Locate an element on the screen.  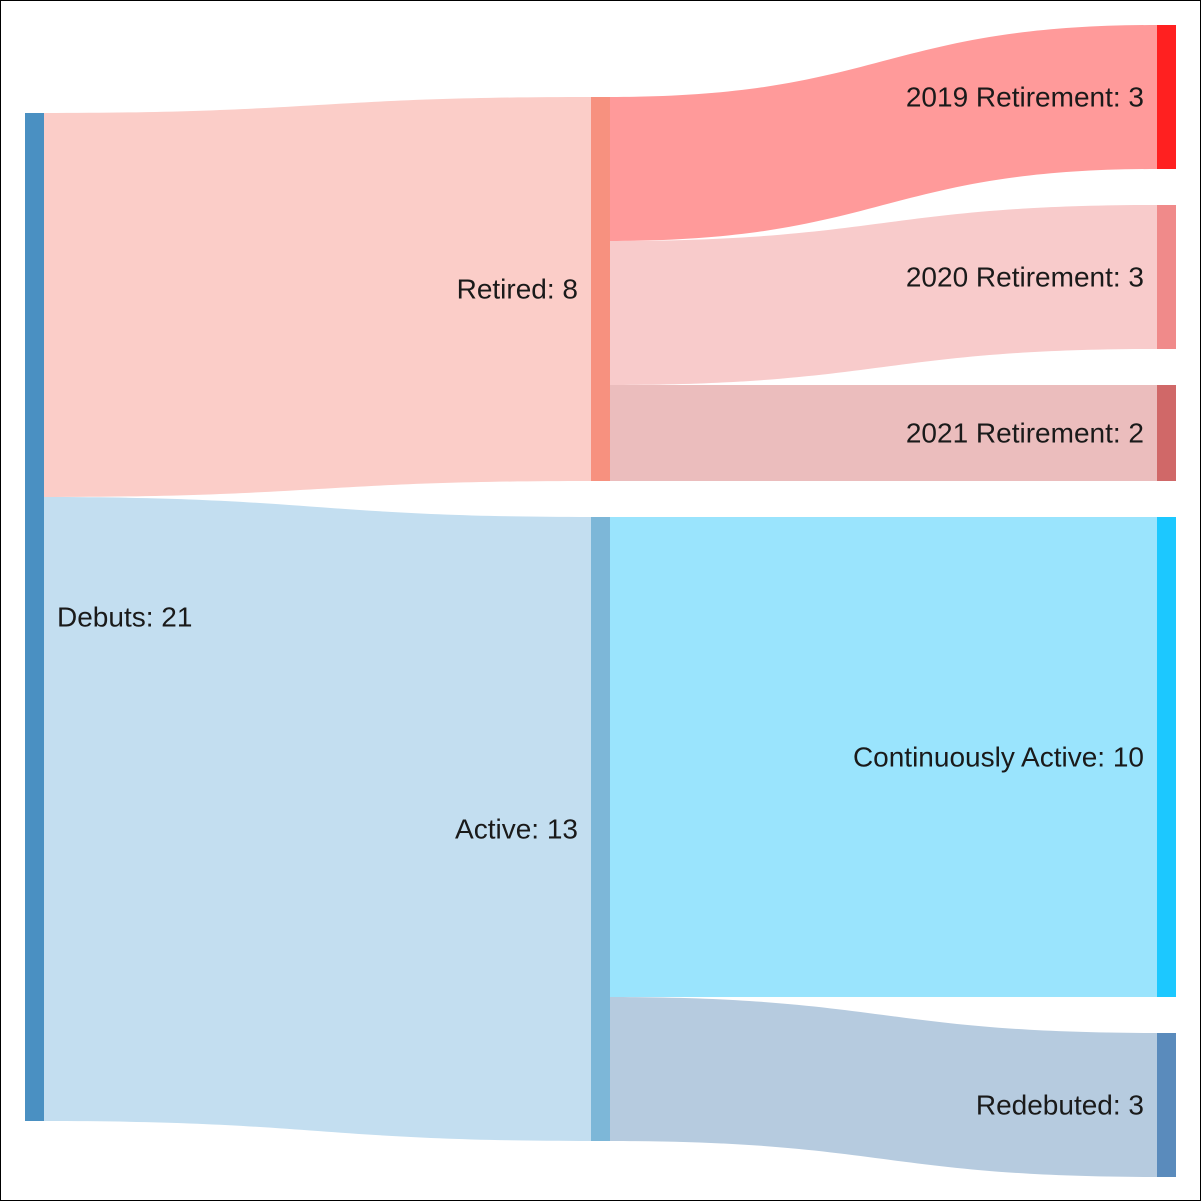
node-redebuted is located at coordinates (1166, 1105).